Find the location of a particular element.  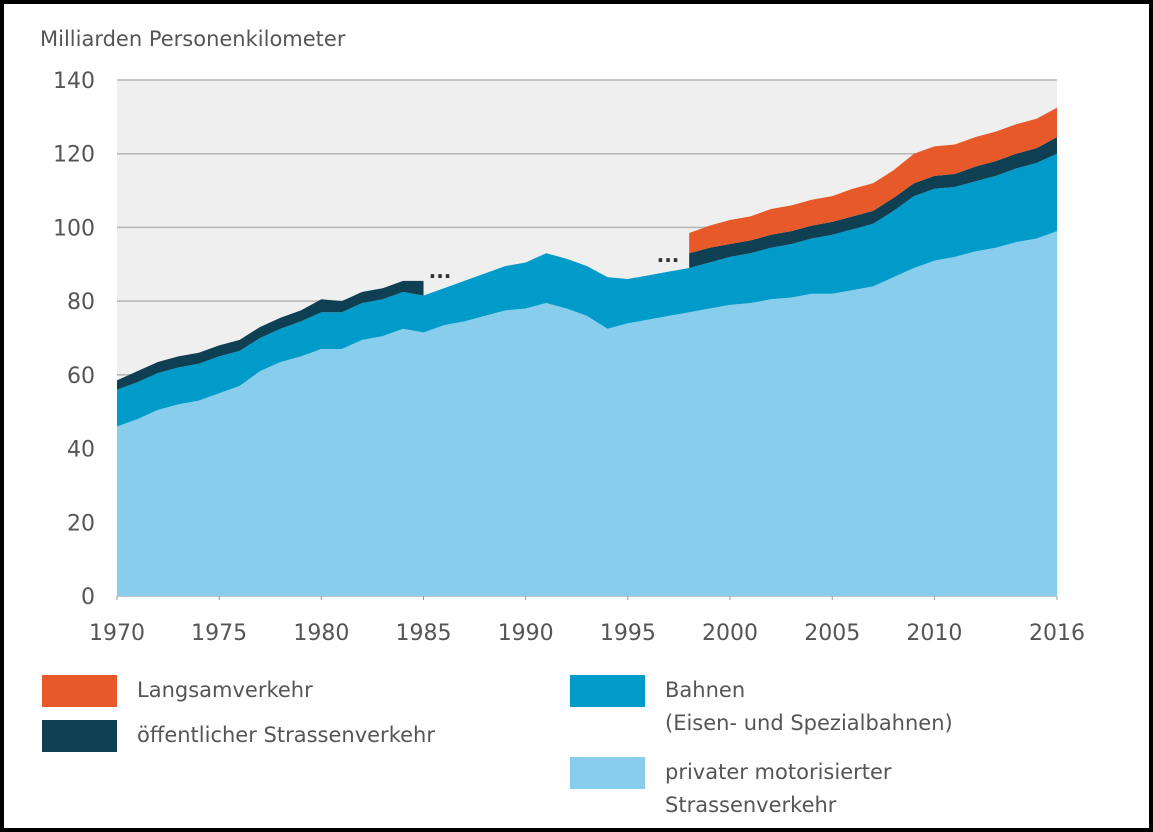

y-tick-label: 20 is located at coordinates (81, 523).